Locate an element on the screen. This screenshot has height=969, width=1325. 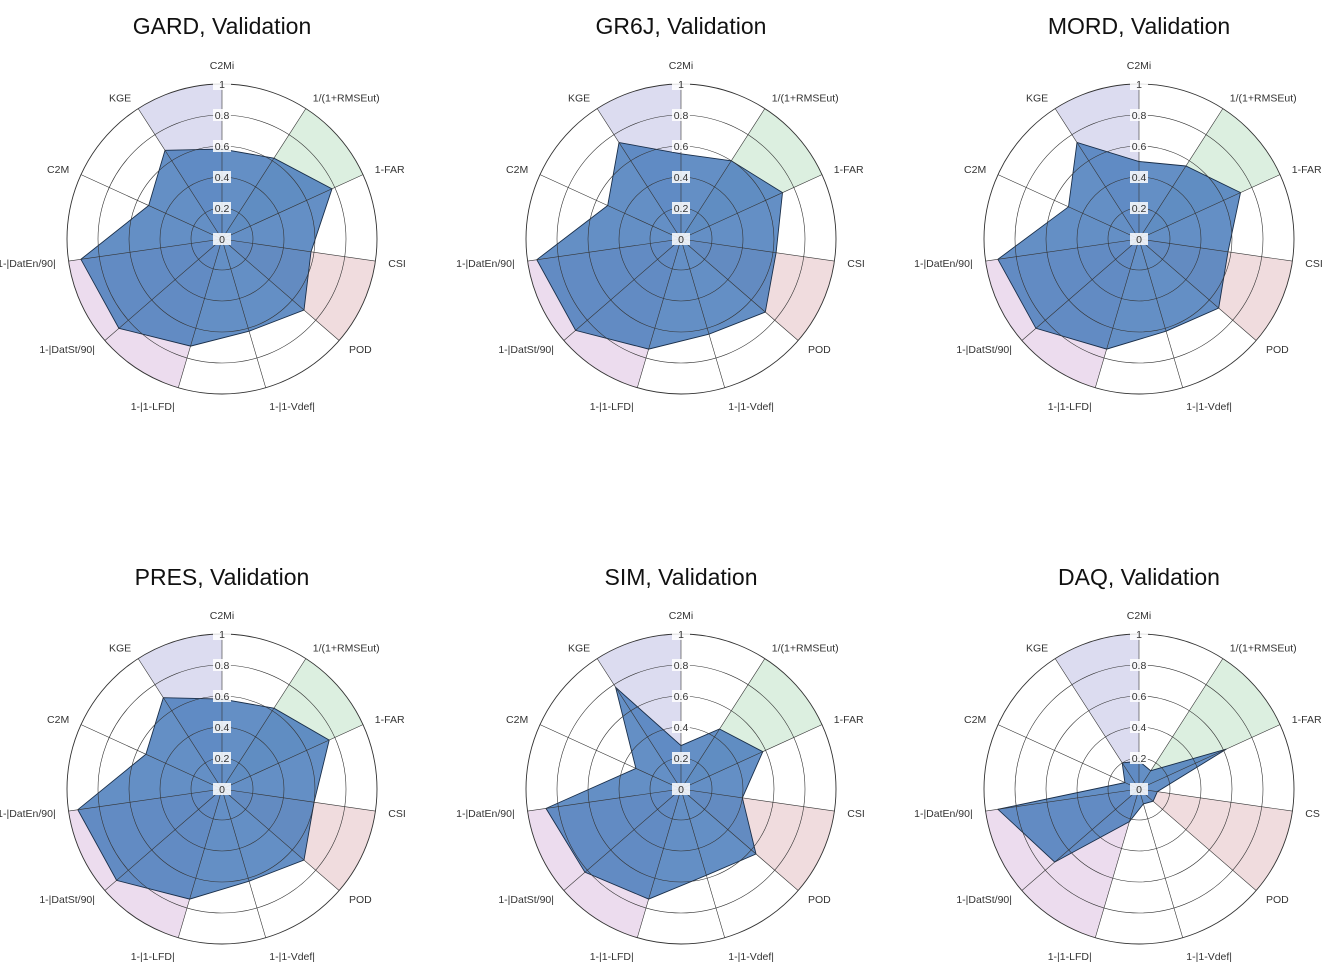
chart-title: GR6J, Validation is located at coordinates (681, 26).